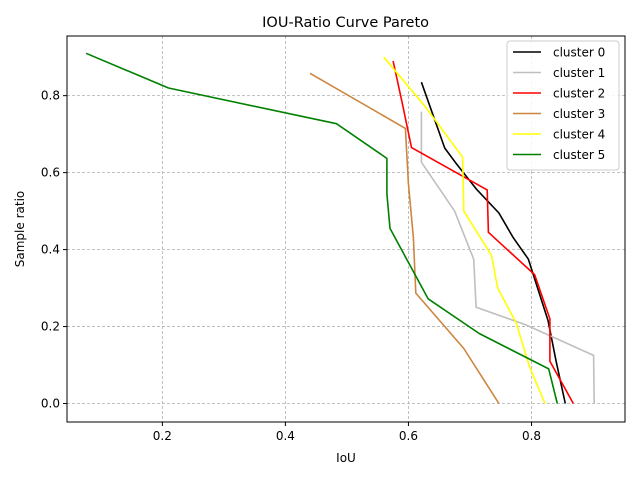  I want to click on x-tick-label: 0.8, so click(531, 436).